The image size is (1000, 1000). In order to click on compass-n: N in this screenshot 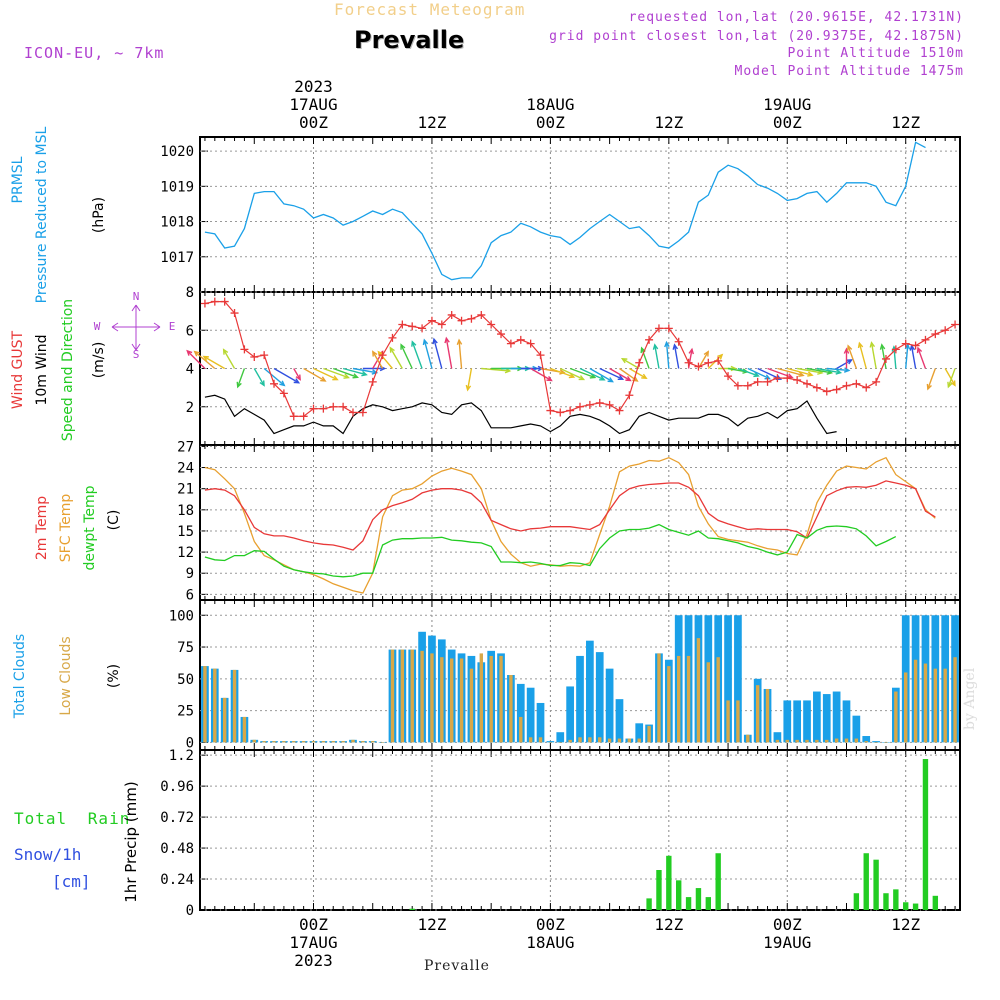, I will do `click(136, 296)`.